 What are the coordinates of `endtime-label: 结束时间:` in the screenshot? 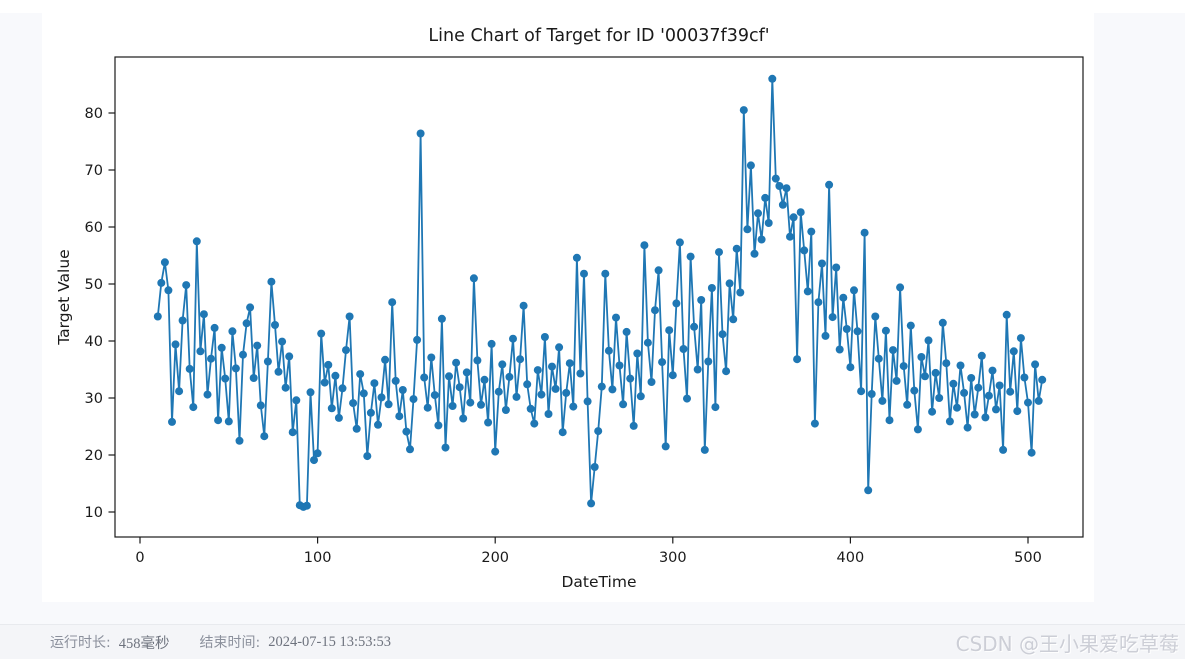 It's located at (230, 643).